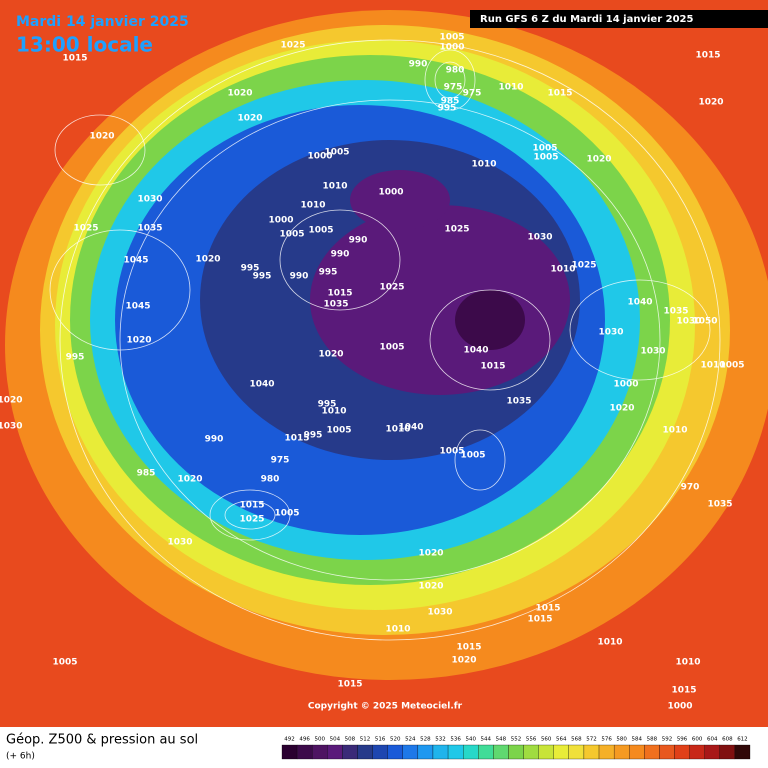 The image size is (768, 768). I want to click on legend-level: 612, so click(742, 740).